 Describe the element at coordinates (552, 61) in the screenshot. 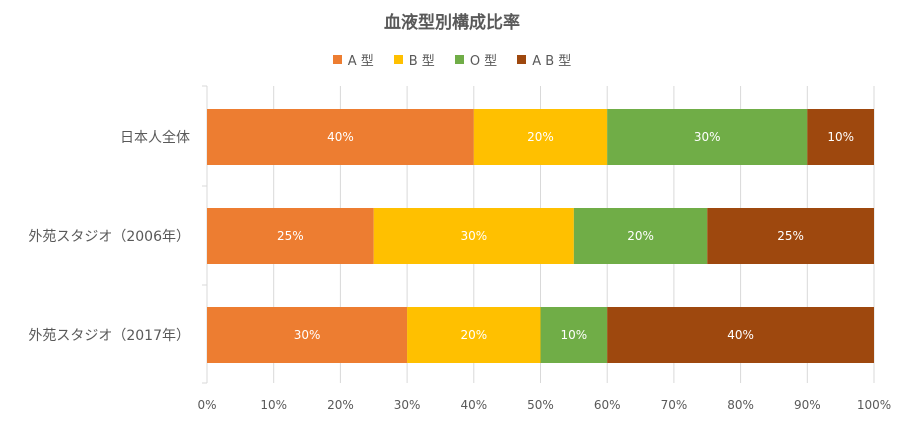

I see `legend-label: A B 型` at that location.